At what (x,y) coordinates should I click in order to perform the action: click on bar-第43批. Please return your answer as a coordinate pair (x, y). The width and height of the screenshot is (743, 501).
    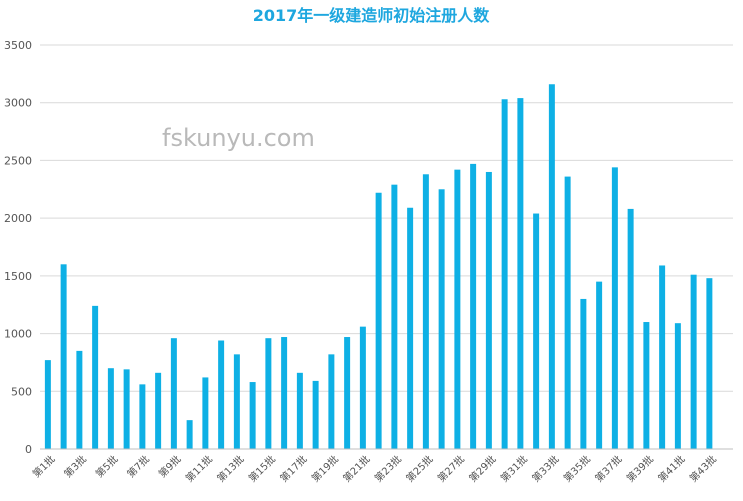
    Looking at the image, I should click on (709, 363).